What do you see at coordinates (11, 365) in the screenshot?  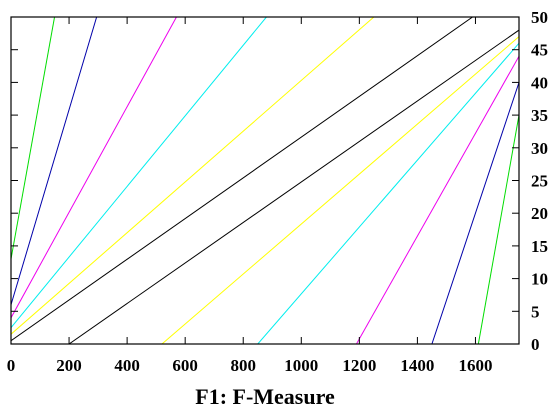 I see `x-tick-label: 0` at bounding box center [11, 365].